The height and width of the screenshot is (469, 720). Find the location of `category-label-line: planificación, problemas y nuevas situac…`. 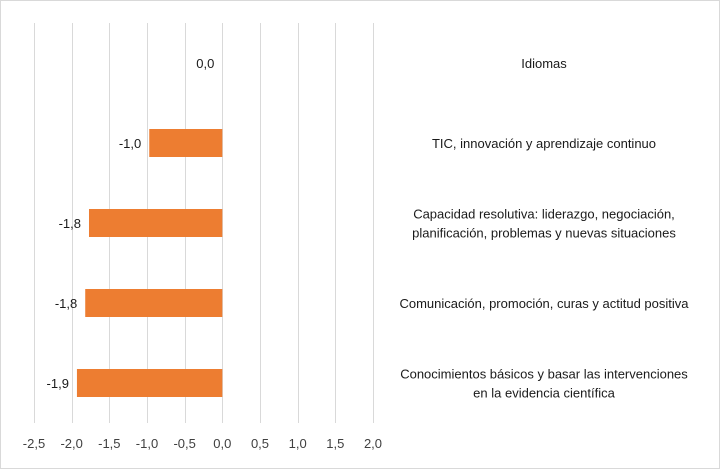

category-label-line: planificación, problemas y nuevas situac… is located at coordinates (544, 233).